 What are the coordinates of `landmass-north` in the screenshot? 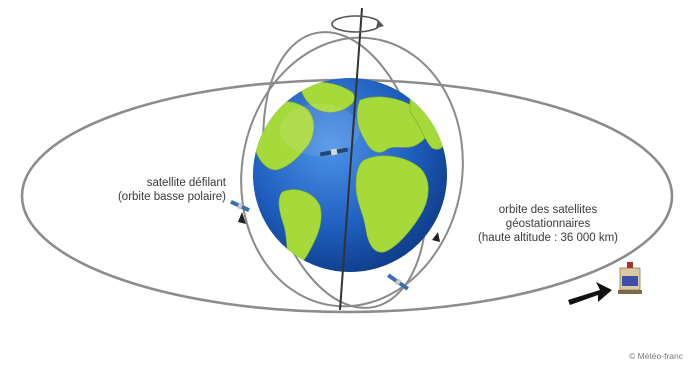 It's located at (327, 97).